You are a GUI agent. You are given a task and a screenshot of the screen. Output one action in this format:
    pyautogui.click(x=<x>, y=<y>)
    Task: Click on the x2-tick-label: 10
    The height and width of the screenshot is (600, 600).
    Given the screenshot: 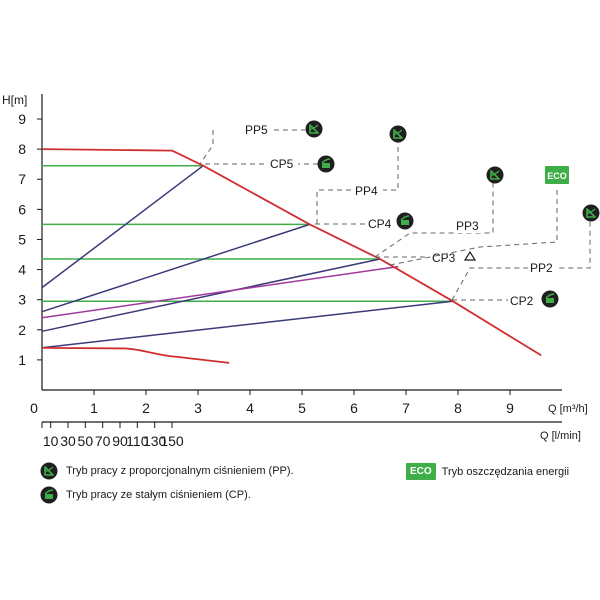 What is the action you would take?
    pyautogui.click(x=51, y=441)
    